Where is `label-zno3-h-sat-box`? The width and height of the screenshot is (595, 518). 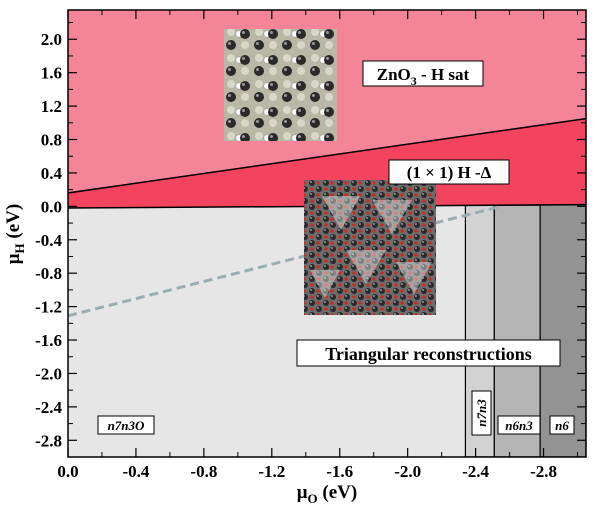
label-zno3-h-sat-box is located at coordinates (423, 73).